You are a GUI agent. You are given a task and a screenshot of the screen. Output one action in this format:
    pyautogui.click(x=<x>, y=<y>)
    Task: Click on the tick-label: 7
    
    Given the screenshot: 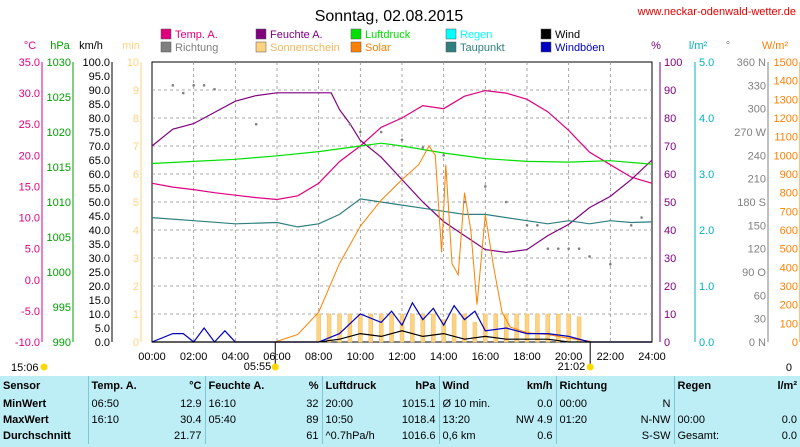 What is the action you would take?
    pyautogui.click(x=136, y=147)
    